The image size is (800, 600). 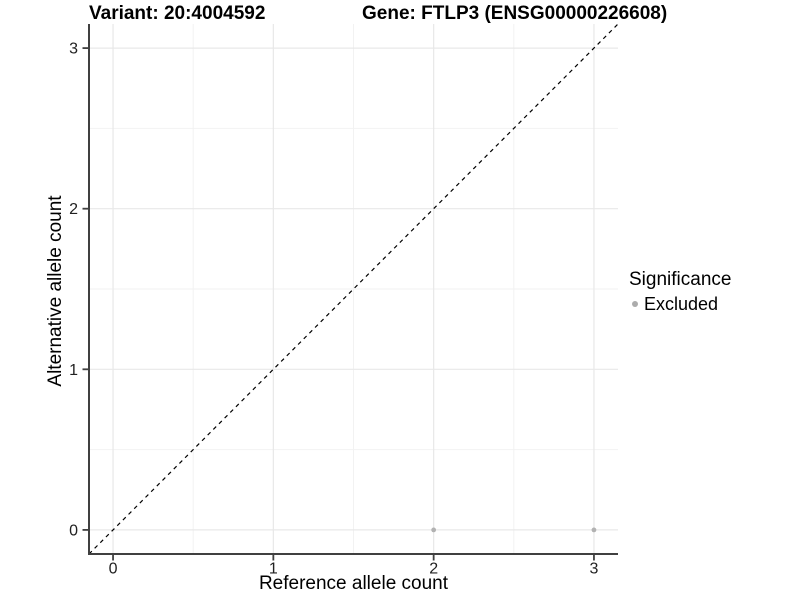 I want to click on legend-item-excluded: Excluded, so click(x=680, y=304).